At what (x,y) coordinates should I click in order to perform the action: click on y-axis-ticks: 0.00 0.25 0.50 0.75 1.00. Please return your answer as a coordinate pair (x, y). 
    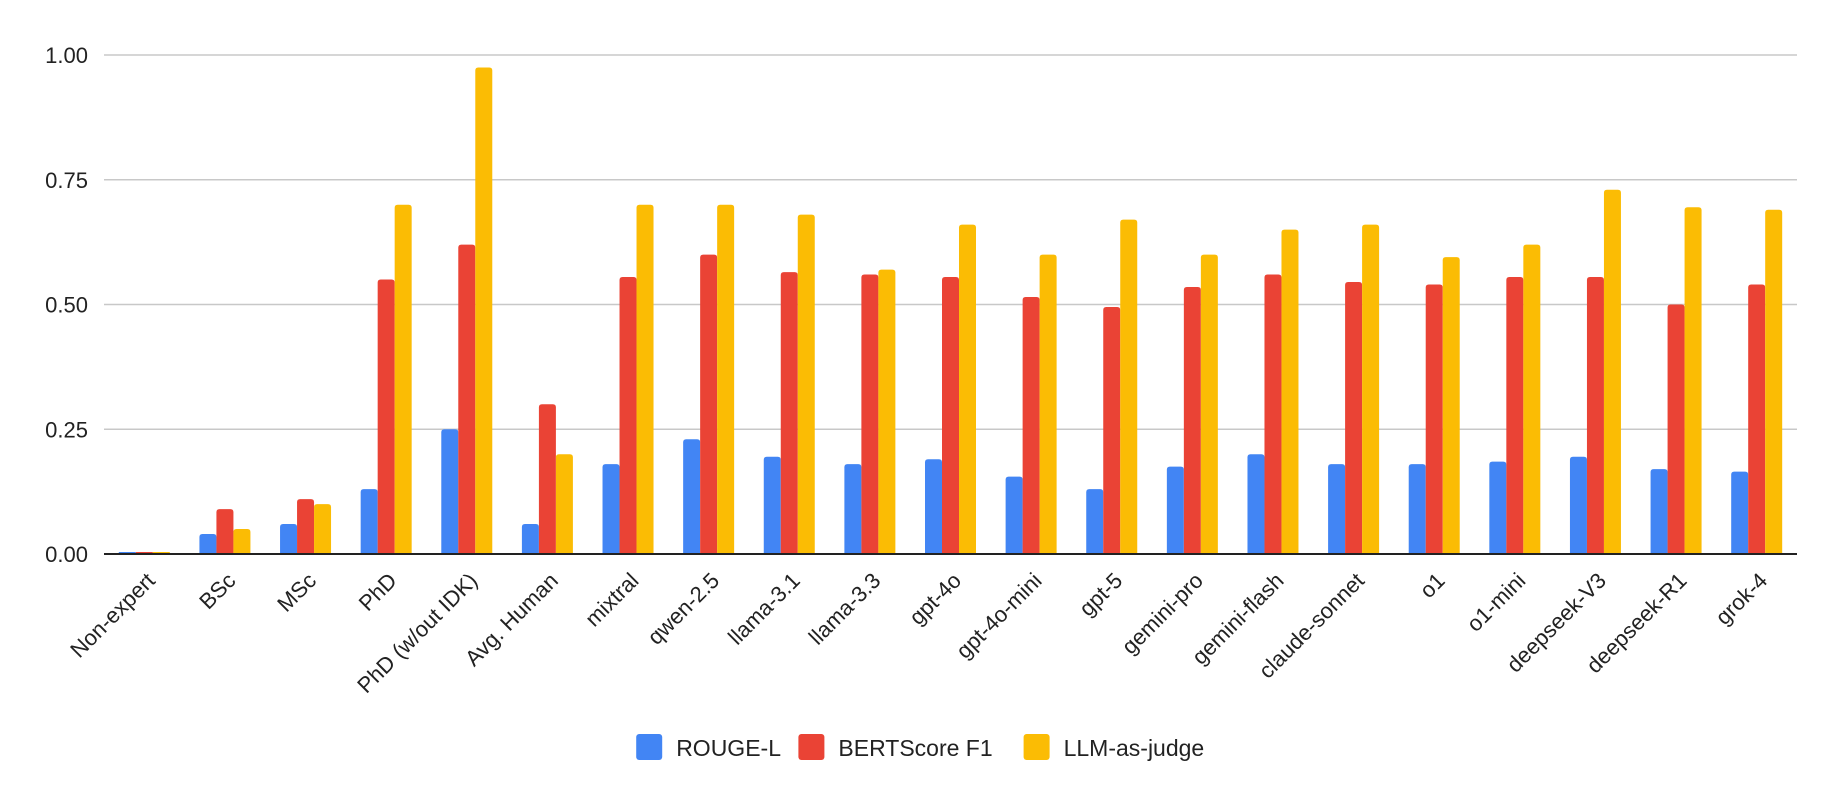
    Looking at the image, I should click on (66, 305).